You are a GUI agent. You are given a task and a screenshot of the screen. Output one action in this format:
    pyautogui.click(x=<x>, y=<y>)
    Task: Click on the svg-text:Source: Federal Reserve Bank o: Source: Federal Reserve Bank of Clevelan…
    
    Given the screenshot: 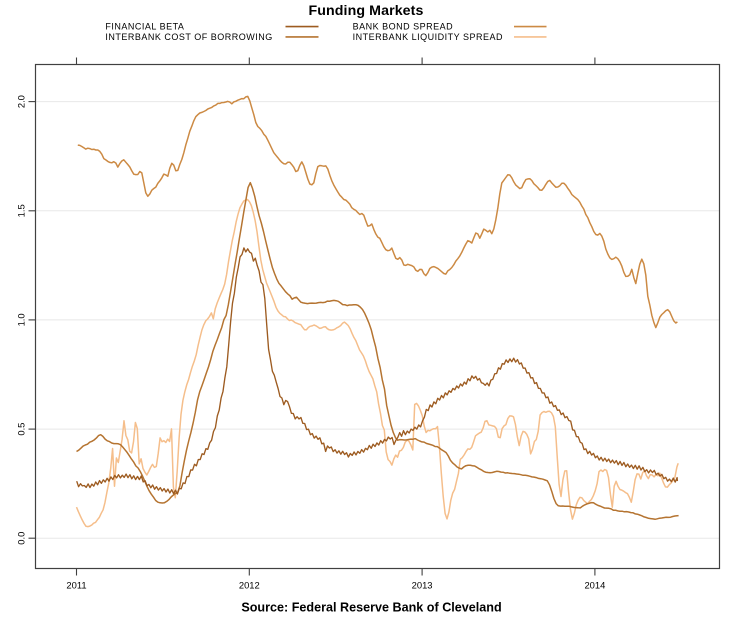 What is the action you would take?
    pyautogui.click(x=371, y=607)
    